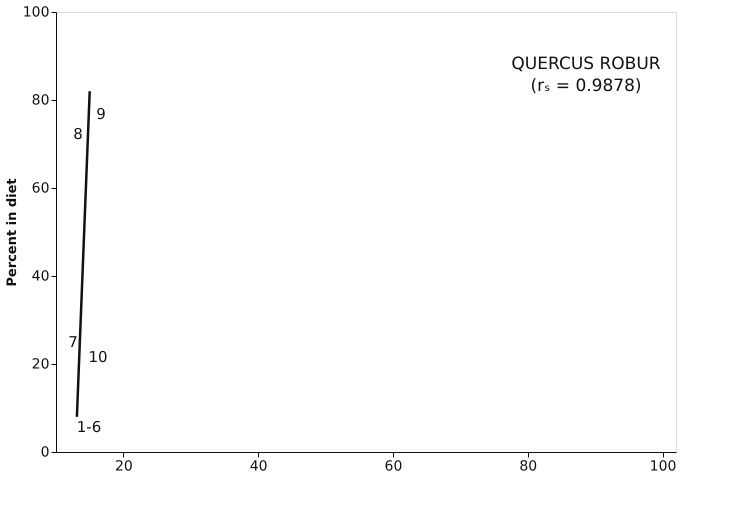 The height and width of the screenshot is (532, 732). I want to click on y-tick-label: 60, so click(41, 188).